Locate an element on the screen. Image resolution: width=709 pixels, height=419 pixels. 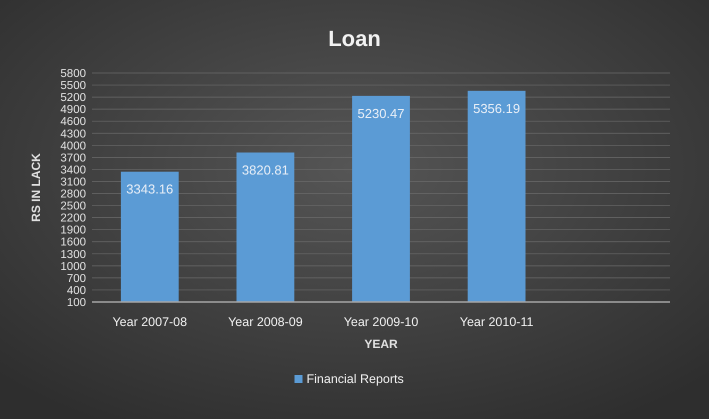
y-tick-label: 4600 is located at coordinates (73, 122).